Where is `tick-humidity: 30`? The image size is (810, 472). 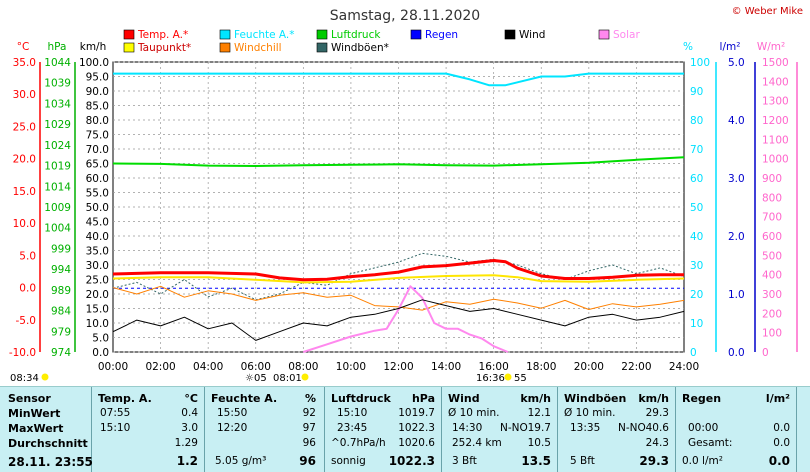
tick-humidity: 30 is located at coordinates (696, 266).